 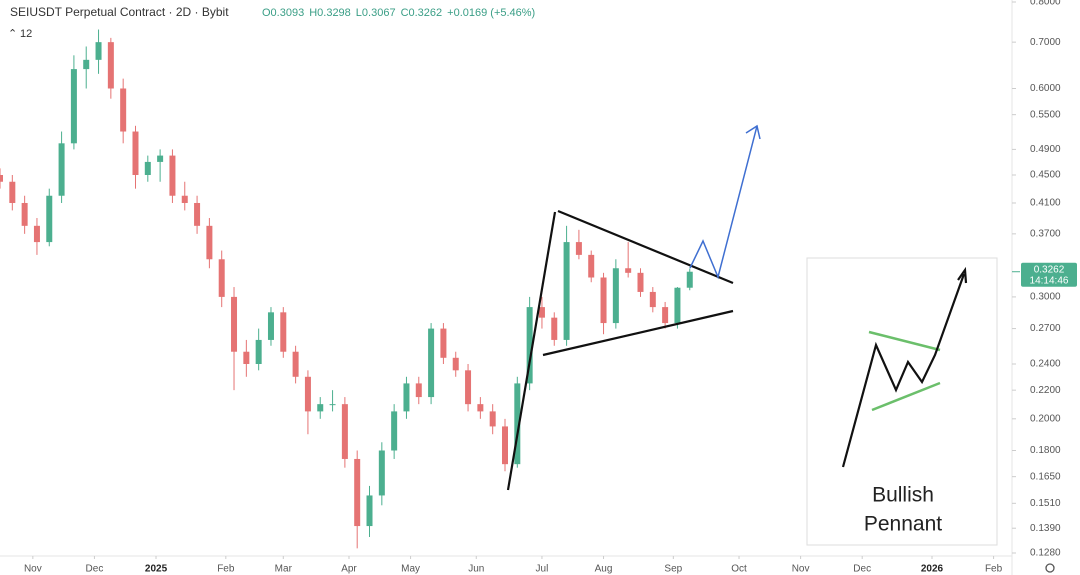 I want to click on x-tick-label: Oct, so click(x=739, y=569).